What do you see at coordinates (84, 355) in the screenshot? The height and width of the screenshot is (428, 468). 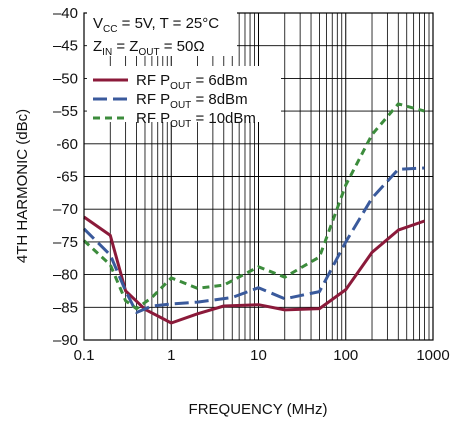 I see `x-tick-label: 0.1` at bounding box center [84, 355].